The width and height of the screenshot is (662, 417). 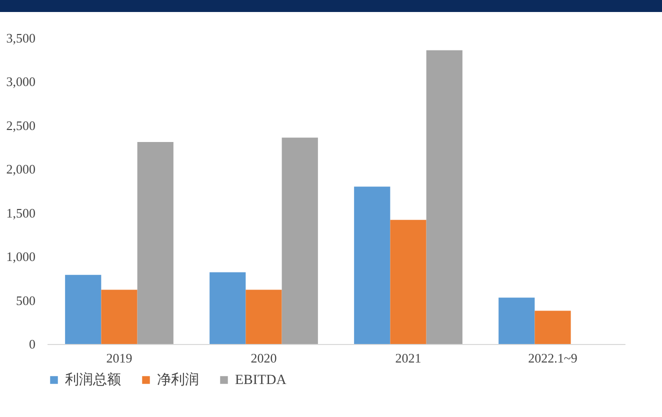 I want to click on y-tick-label: 500, so click(x=26, y=300).